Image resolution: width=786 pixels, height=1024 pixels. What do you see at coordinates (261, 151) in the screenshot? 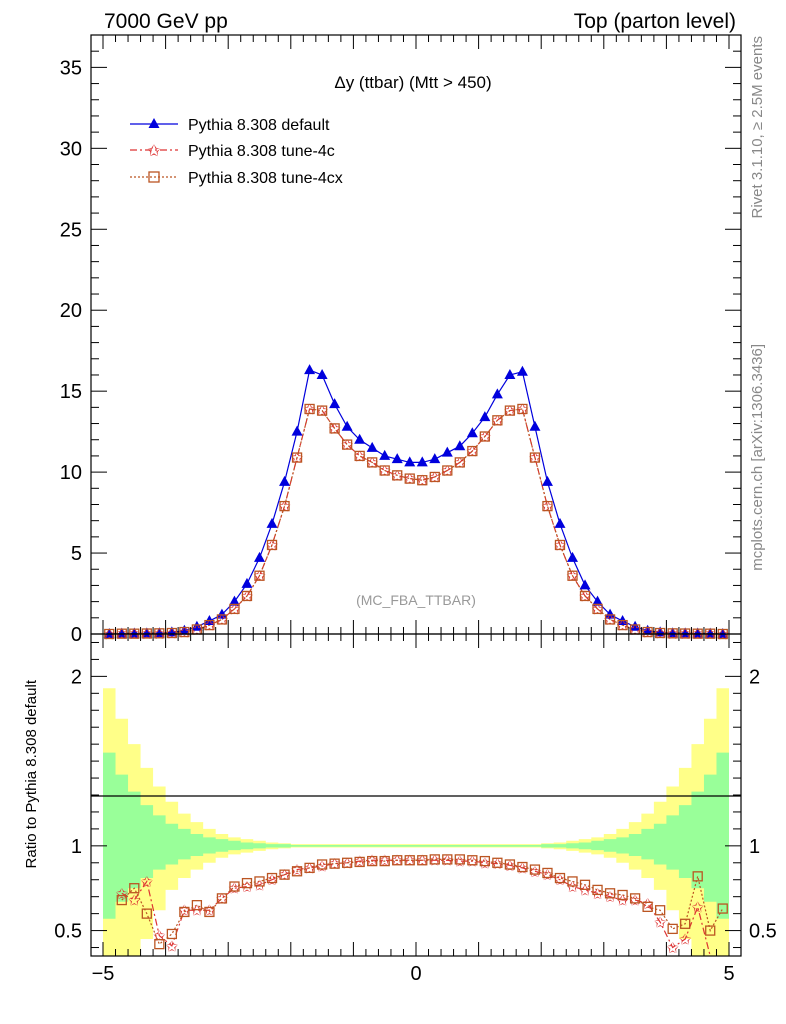
I see `legend-label-tune-4c: Pythia 8.308 tune-4c` at bounding box center [261, 151].